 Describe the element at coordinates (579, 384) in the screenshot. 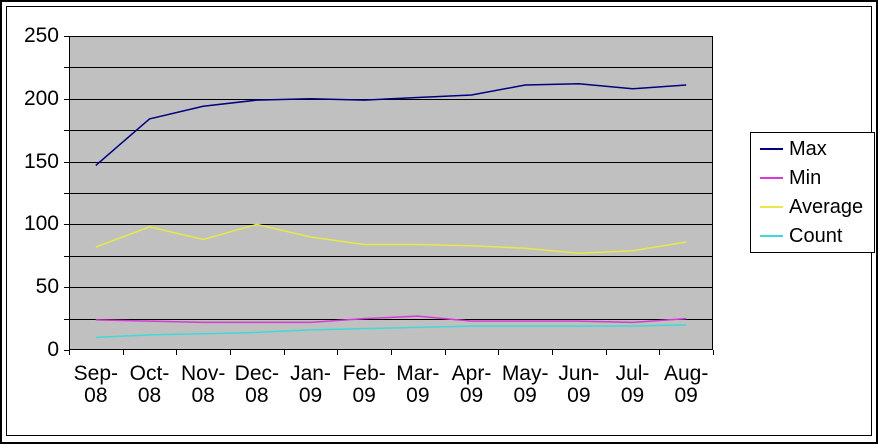

I see `x-axis-tick-label: Jun- 09` at that location.